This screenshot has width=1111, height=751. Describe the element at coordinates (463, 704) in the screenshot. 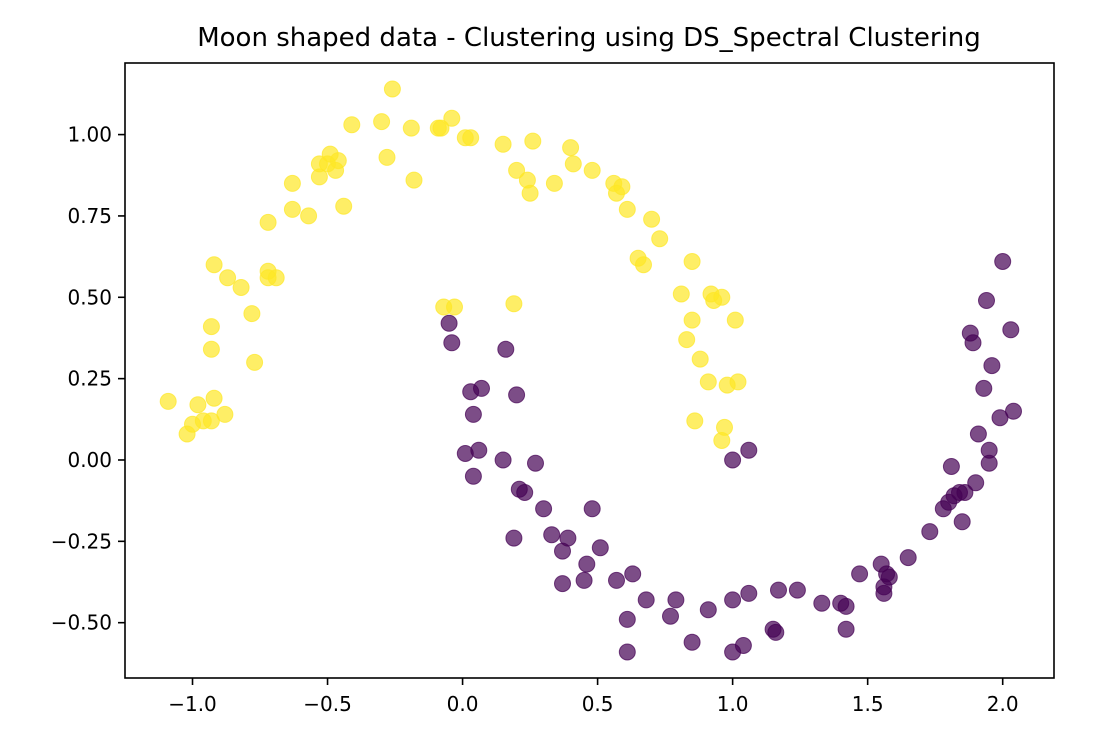

I see `x-tick-label: 0.0` at that location.